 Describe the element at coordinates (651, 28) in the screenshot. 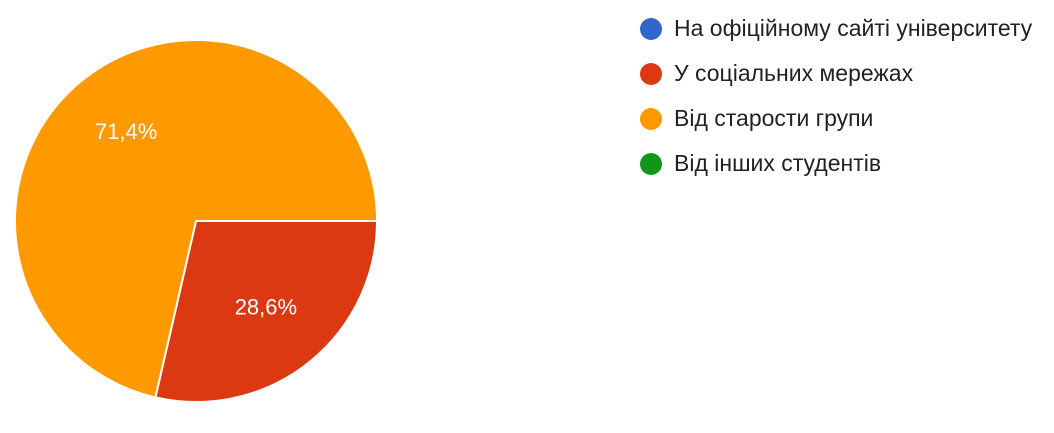

I see `legend-swatch-official-site` at that location.